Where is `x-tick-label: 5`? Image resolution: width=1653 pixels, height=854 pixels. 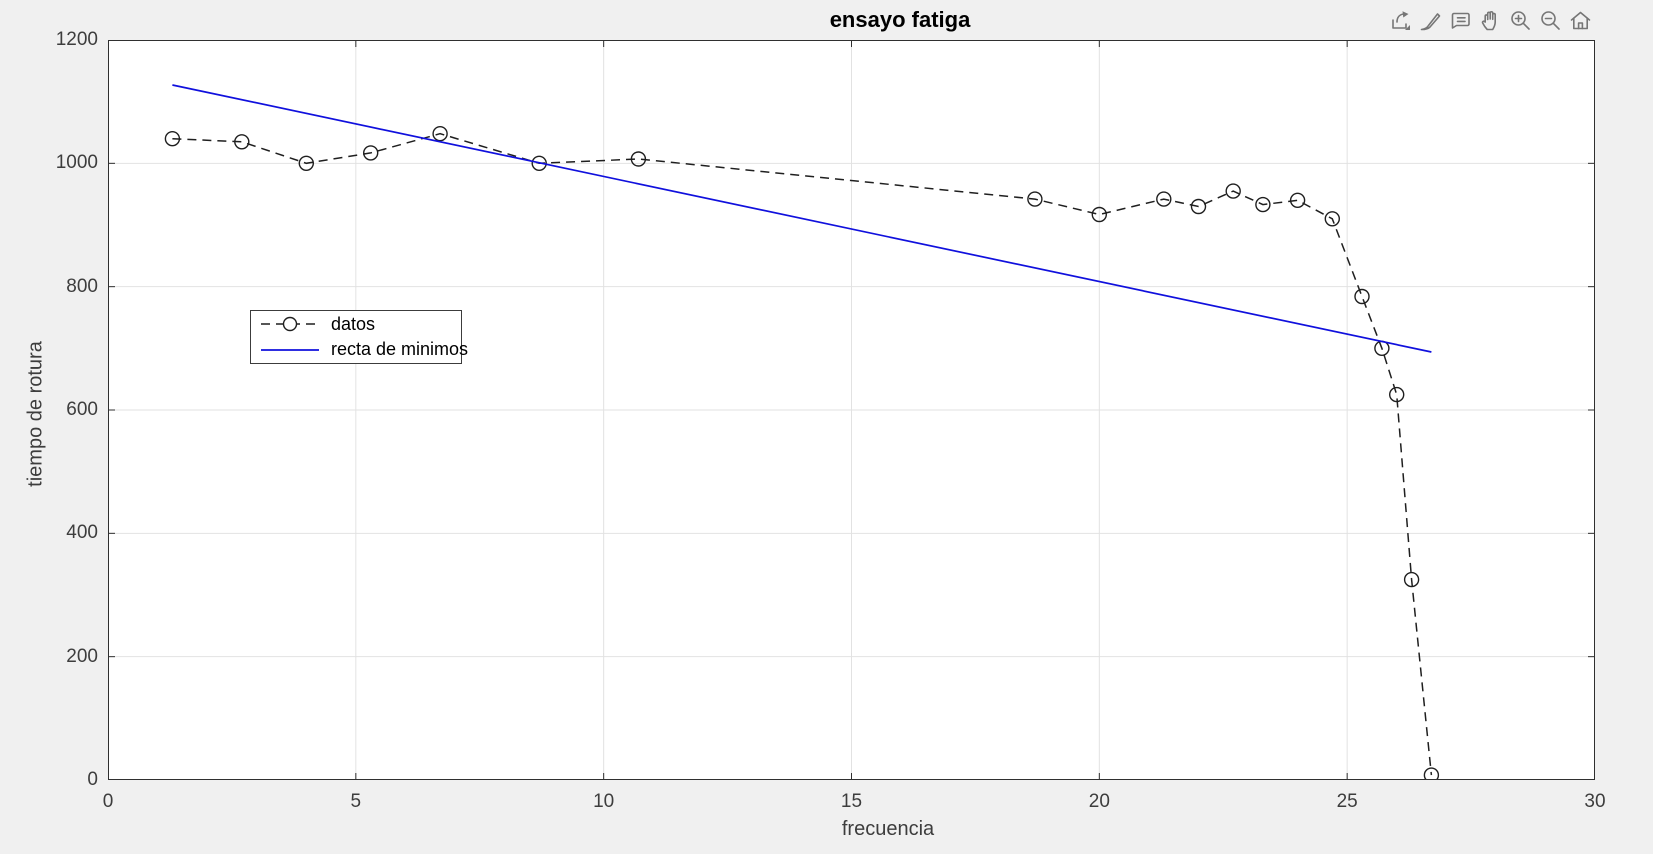 x-tick-label: 5 is located at coordinates (356, 801).